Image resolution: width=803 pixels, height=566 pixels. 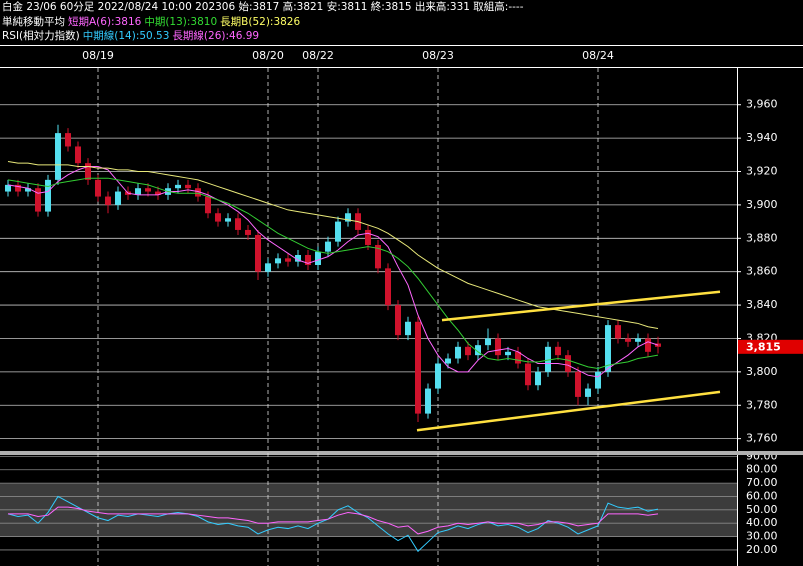 What do you see at coordinates (762, 438) in the screenshot?
I see `y-tick-label: 3,760` at bounding box center [762, 438].